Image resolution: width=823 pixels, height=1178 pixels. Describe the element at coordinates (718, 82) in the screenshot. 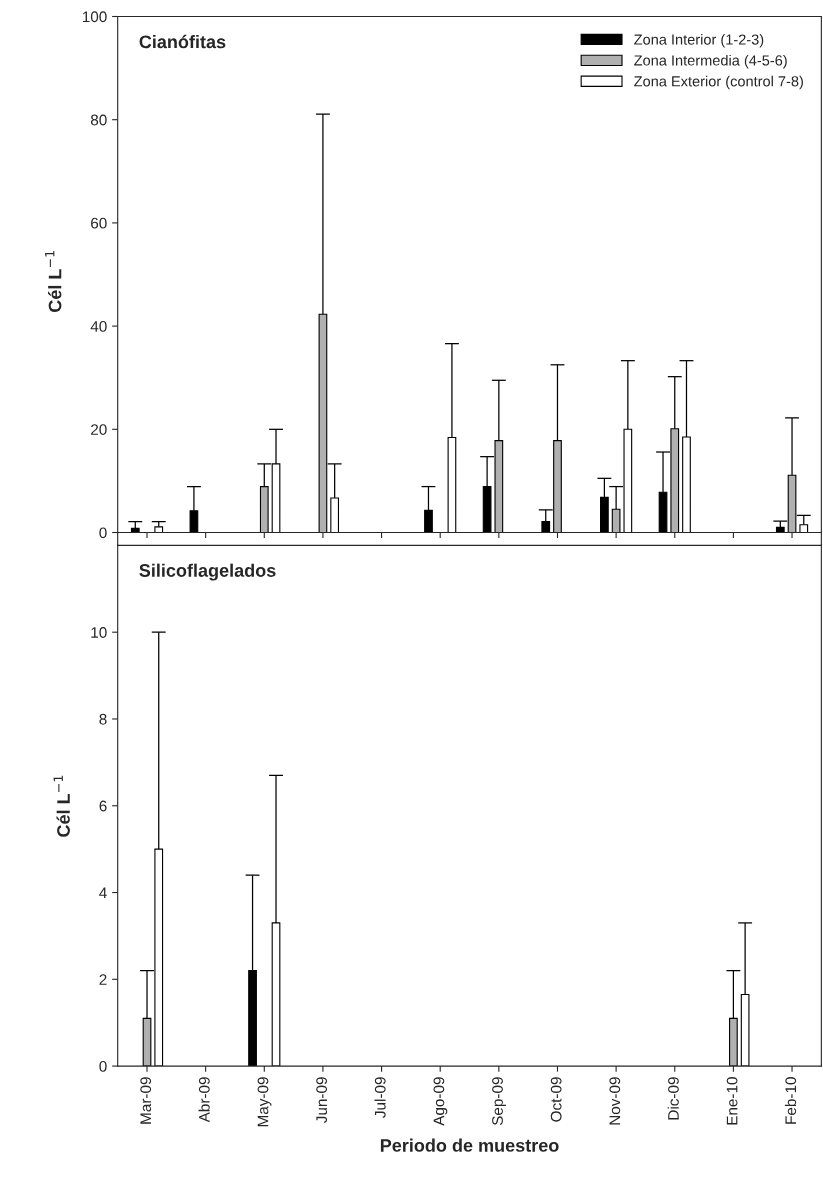

I see `legend-label: Zona Exterior (control 7-8)` at that location.